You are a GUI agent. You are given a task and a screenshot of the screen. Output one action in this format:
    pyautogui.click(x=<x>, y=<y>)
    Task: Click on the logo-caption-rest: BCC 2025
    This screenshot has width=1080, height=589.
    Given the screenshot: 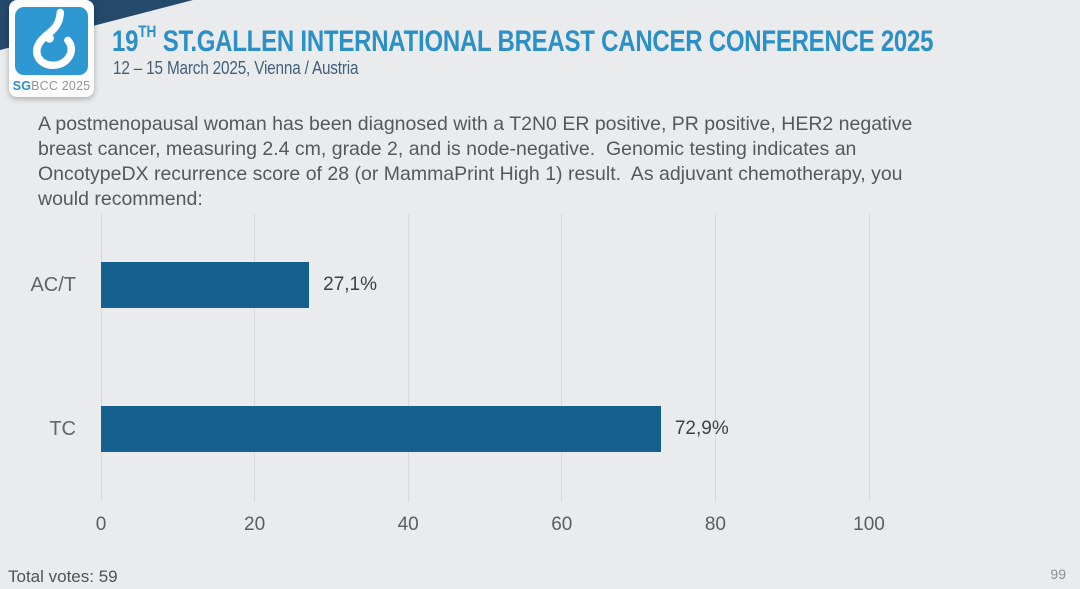 What is the action you would take?
    pyautogui.click(x=61, y=85)
    